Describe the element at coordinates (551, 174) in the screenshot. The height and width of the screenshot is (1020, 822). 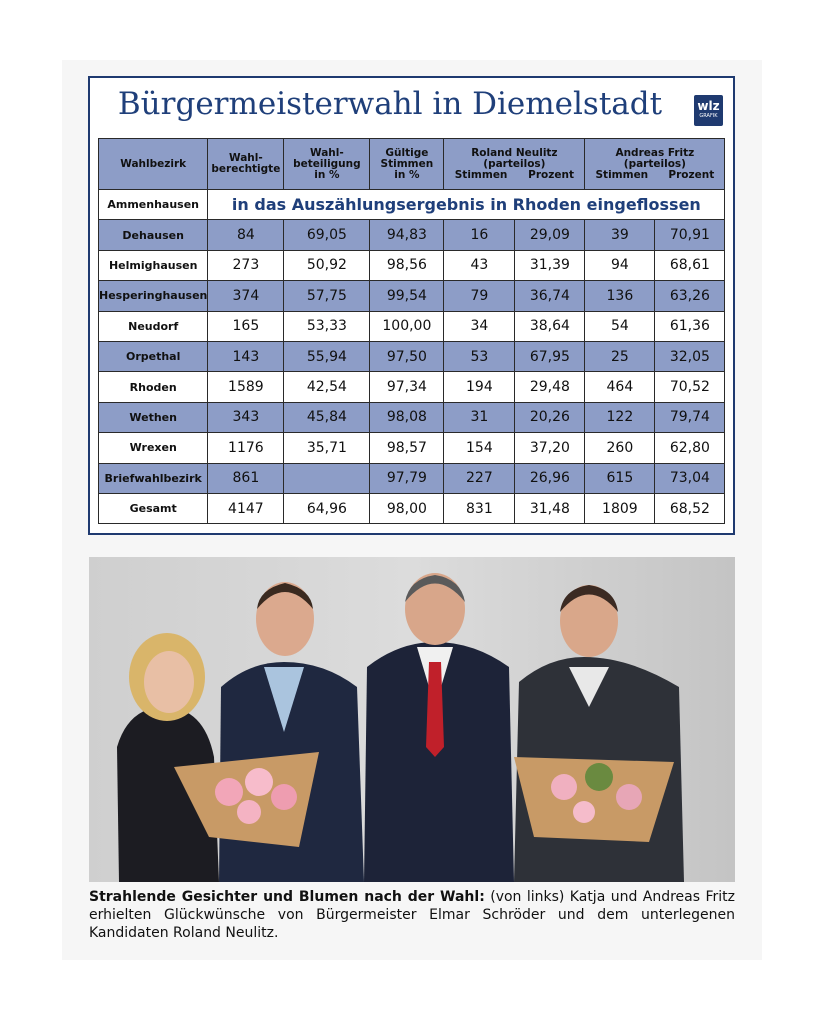
I see `sub-header: Prozent` at that location.